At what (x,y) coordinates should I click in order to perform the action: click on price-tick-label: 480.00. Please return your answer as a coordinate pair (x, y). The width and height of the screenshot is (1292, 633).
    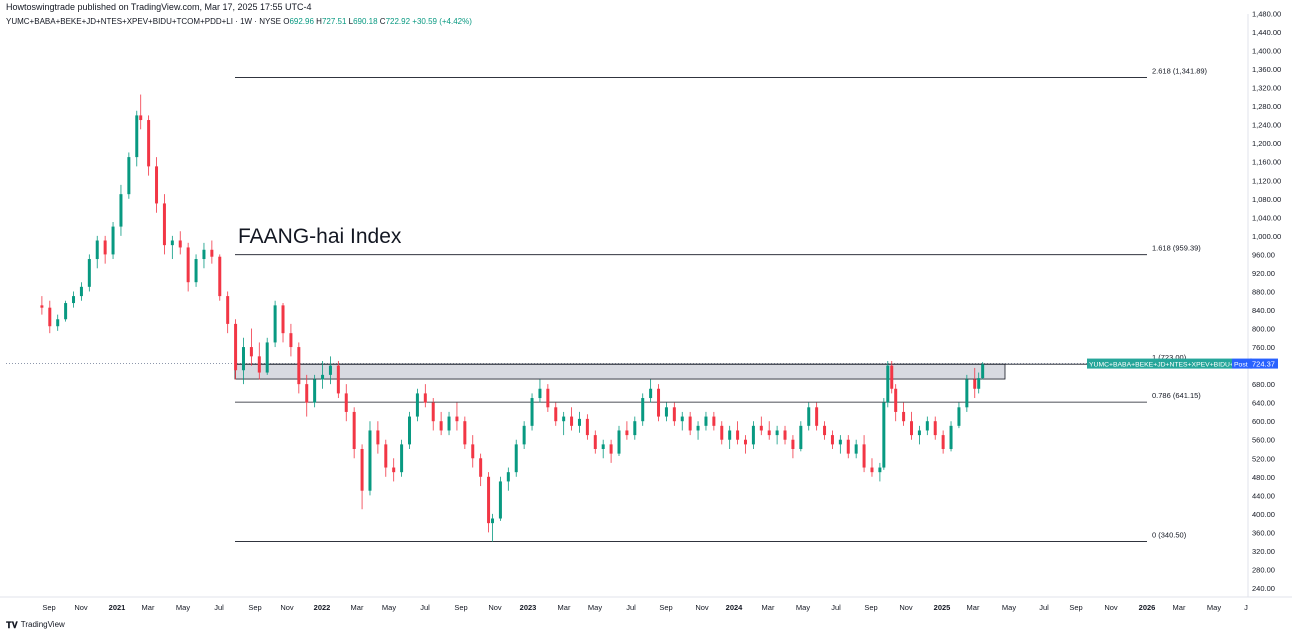
    Looking at the image, I should click on (1263, 477).